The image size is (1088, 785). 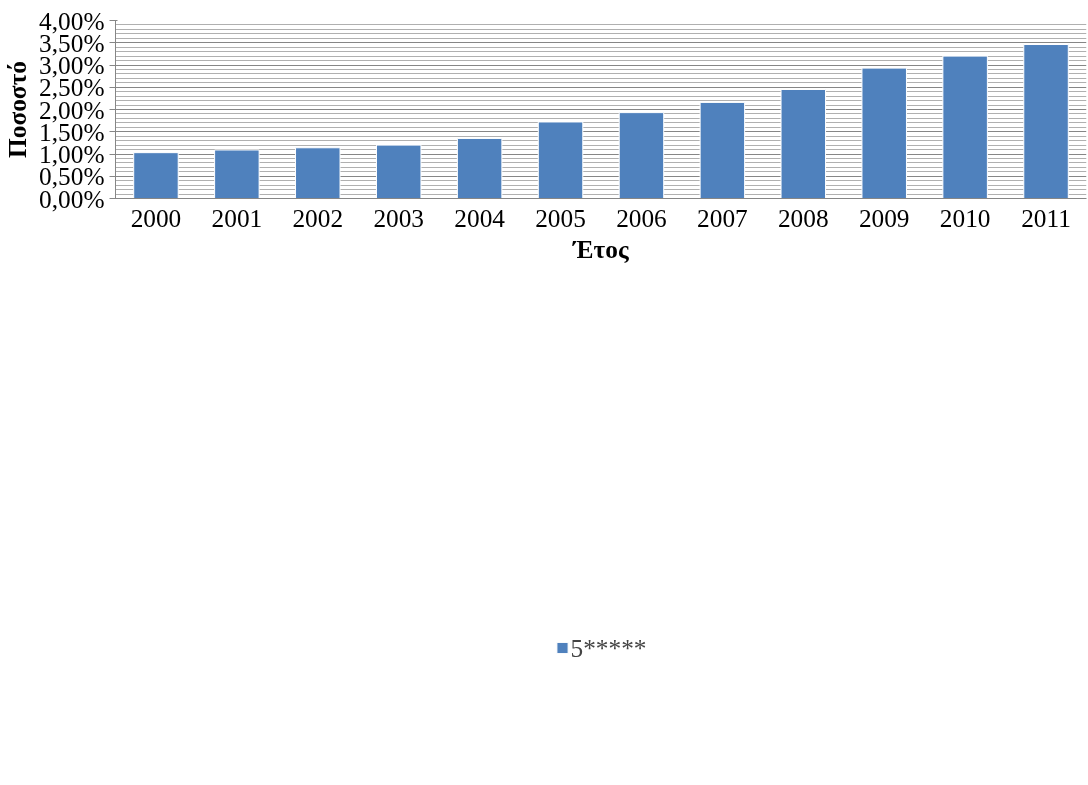 What do you see at coordinates (237, 217) in the screenshot?
I see `x-tick-label: 2001` at bounding box center [237, 217].